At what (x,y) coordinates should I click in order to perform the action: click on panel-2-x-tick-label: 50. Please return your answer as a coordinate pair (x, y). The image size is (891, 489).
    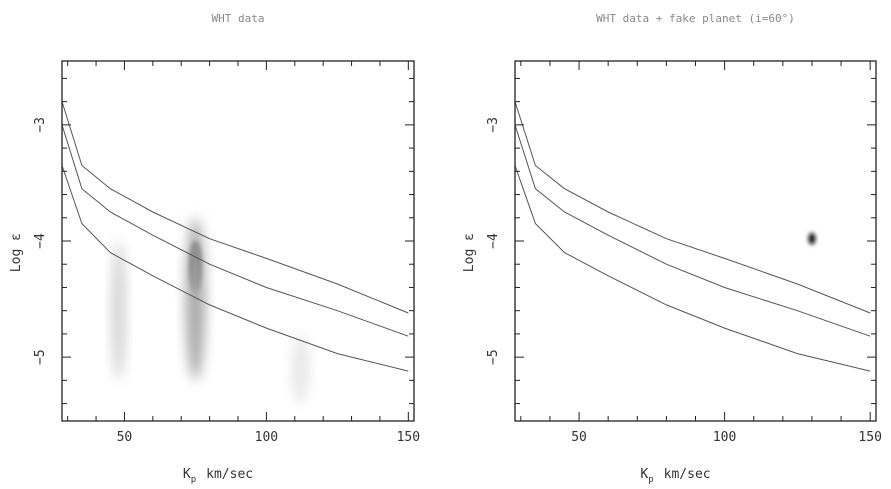
    Looking at the image, I should click on (579, 437).